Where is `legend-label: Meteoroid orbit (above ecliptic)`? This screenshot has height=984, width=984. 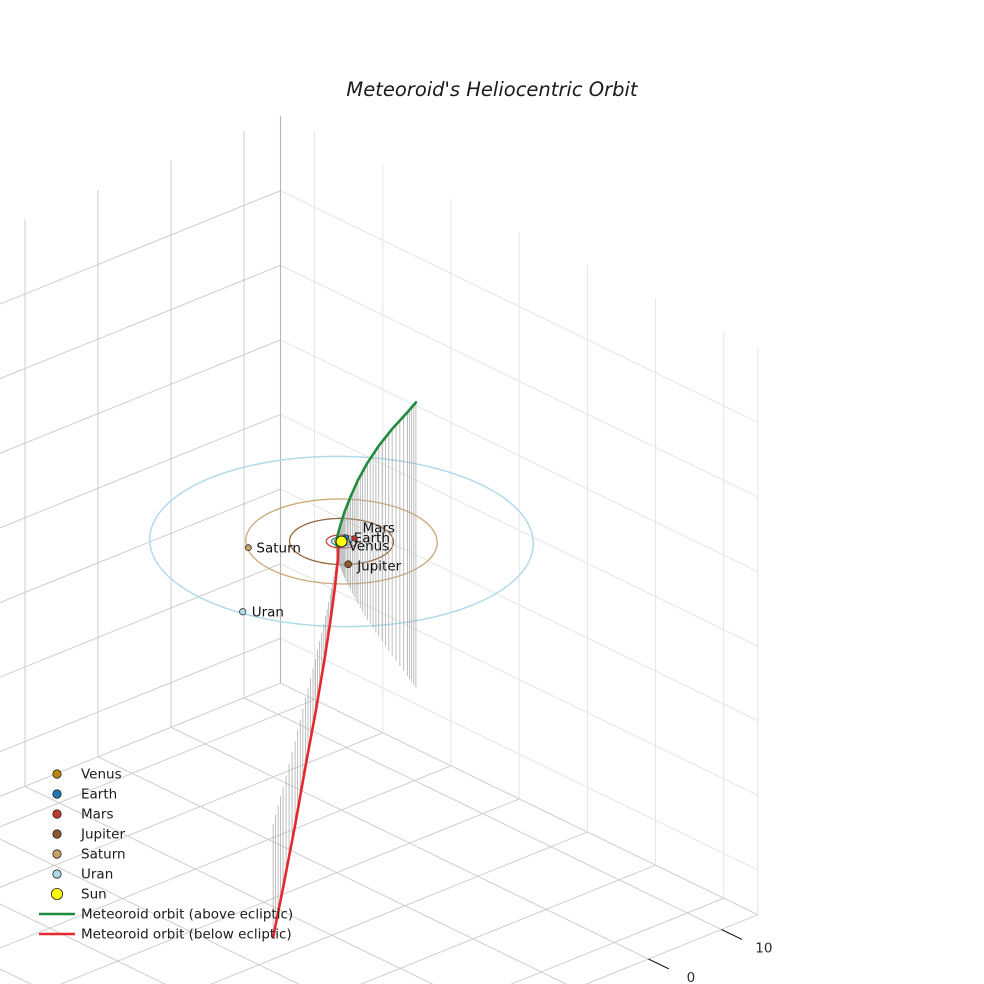 legend-label: Meteoroid orbit (above ecliptic) is located at coordinates (187, 915).